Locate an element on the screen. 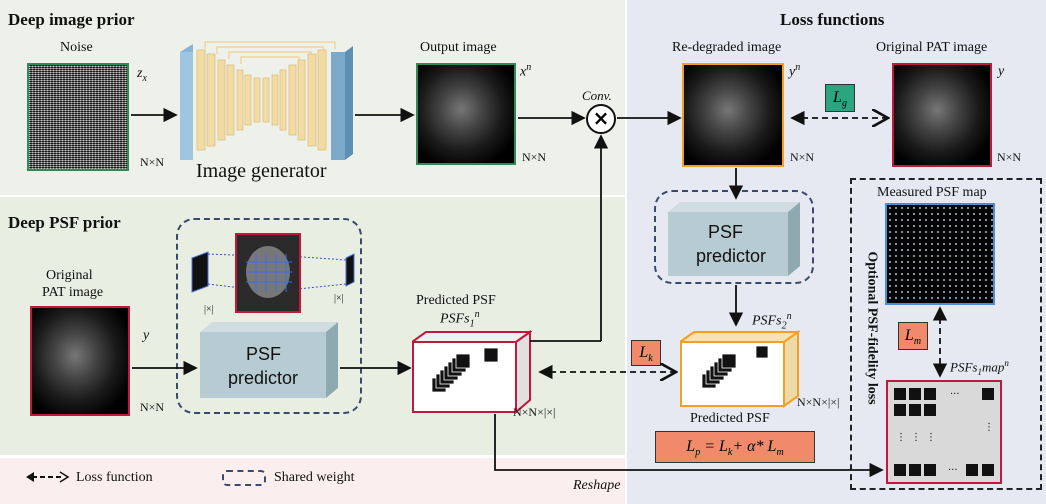  psf-predictor-loss-block is located at coordinates (734, 239).